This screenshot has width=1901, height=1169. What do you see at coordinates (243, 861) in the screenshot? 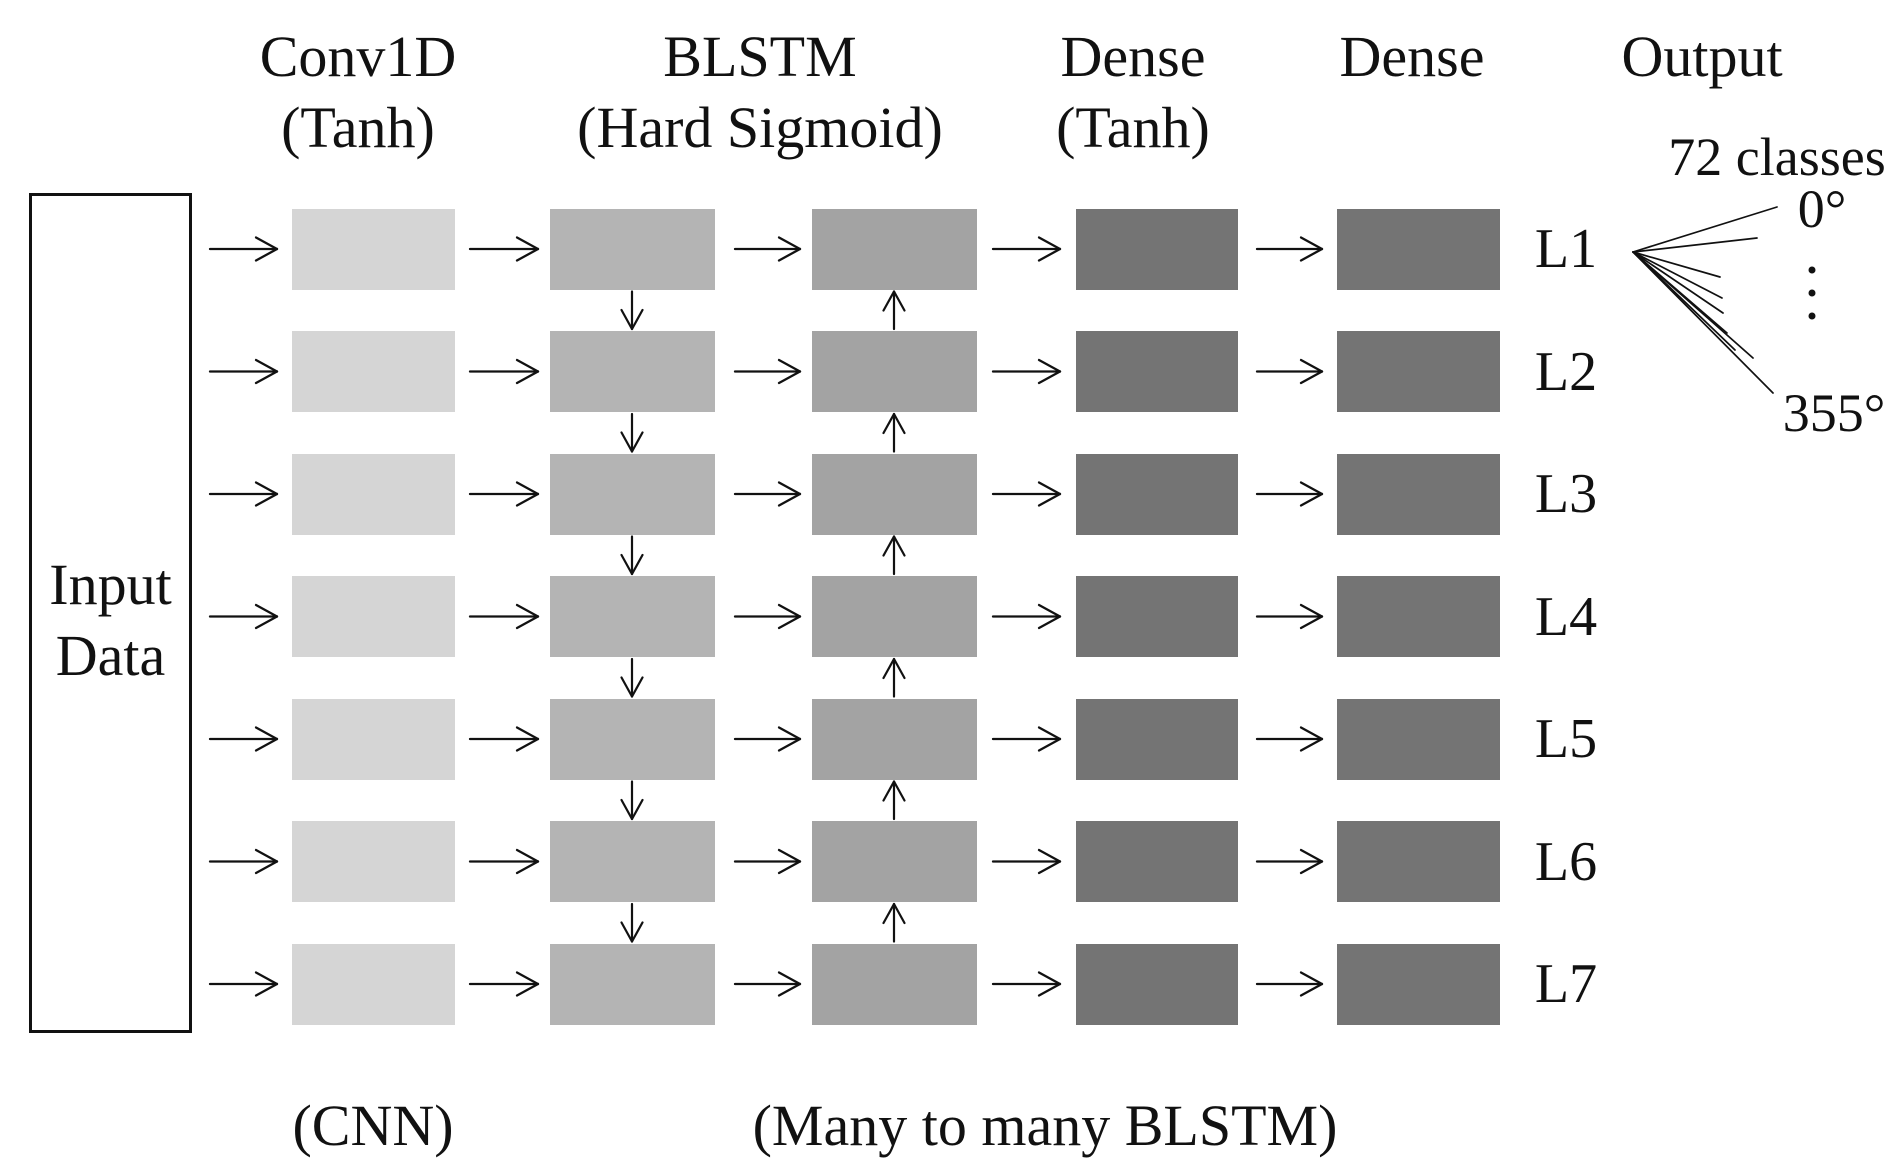
I see `arrow-input-to-conv1d-l6` at bounding box center [243, 861].